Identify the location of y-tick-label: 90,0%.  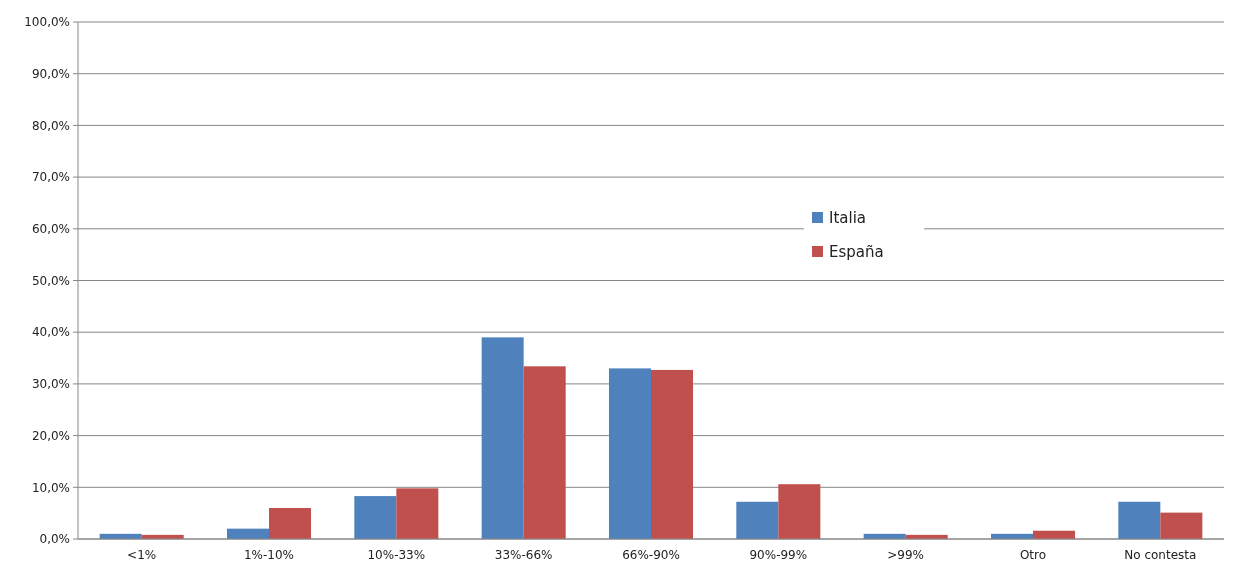
(50, 73).